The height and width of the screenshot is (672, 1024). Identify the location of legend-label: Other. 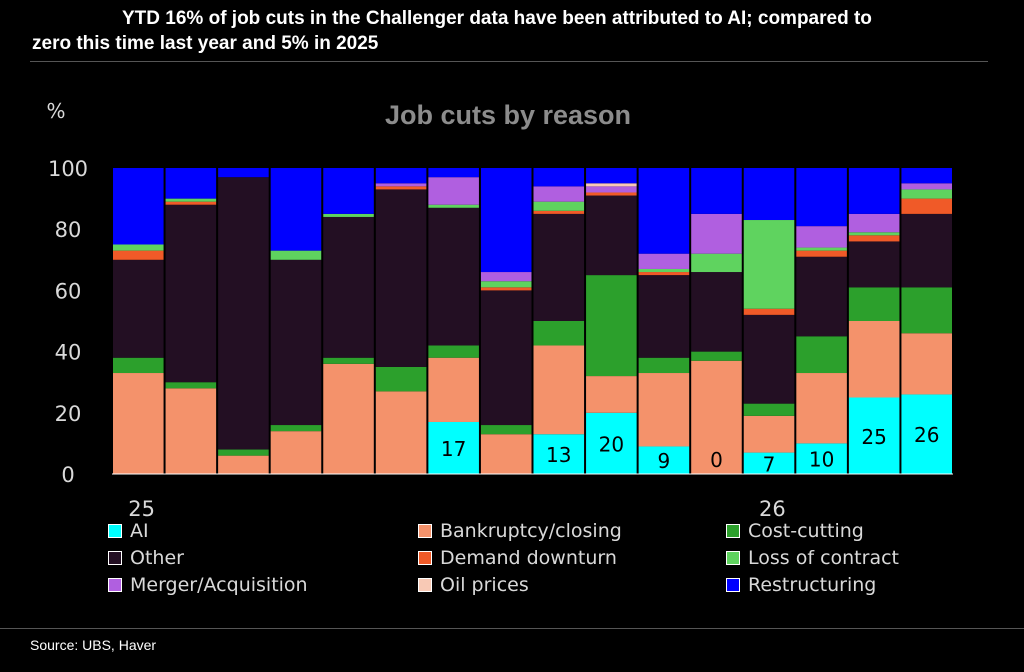
(157, 558).